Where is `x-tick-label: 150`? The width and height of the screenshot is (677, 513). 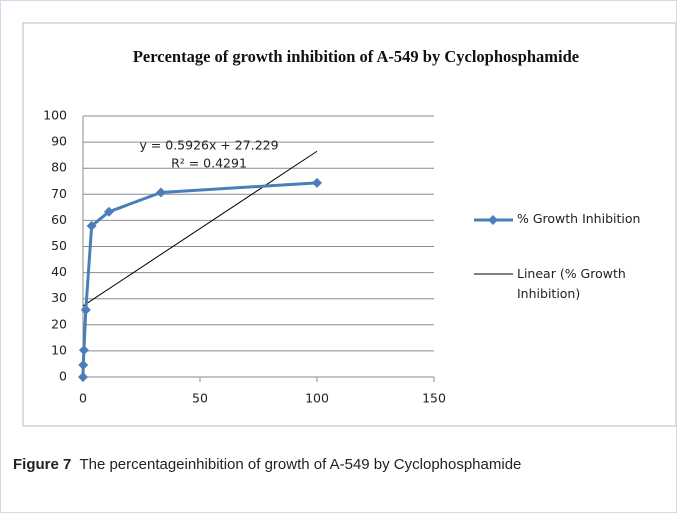 x-tick-label: 150 is located at coordinates (434, 398).